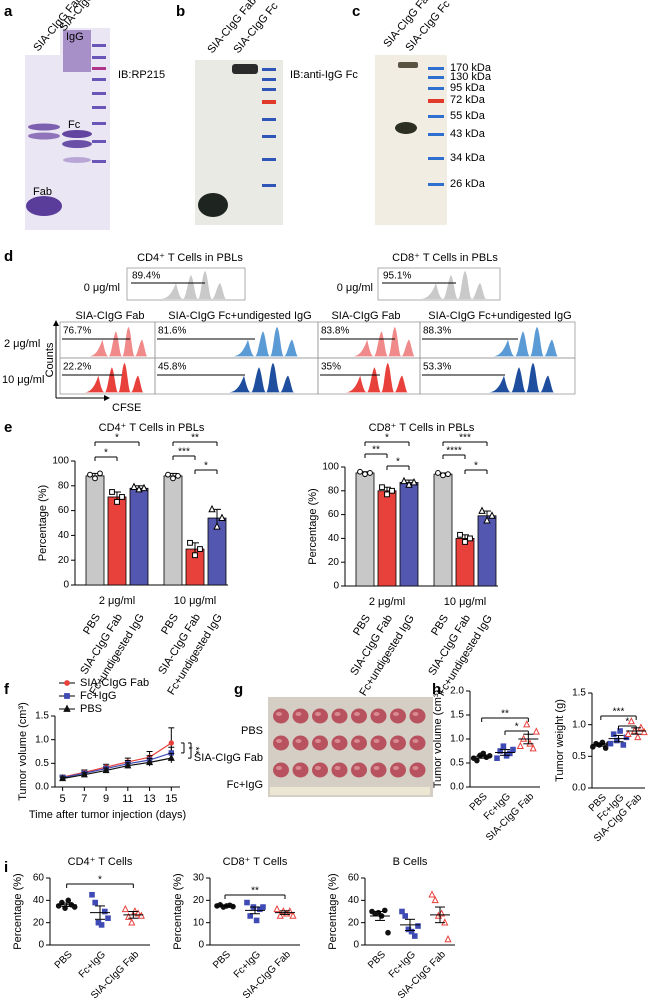 This screenshot has height=998, width=650. Describe the element at coordinates (74, 125) in the screenshot. I see `band-label: Fc` at that location.